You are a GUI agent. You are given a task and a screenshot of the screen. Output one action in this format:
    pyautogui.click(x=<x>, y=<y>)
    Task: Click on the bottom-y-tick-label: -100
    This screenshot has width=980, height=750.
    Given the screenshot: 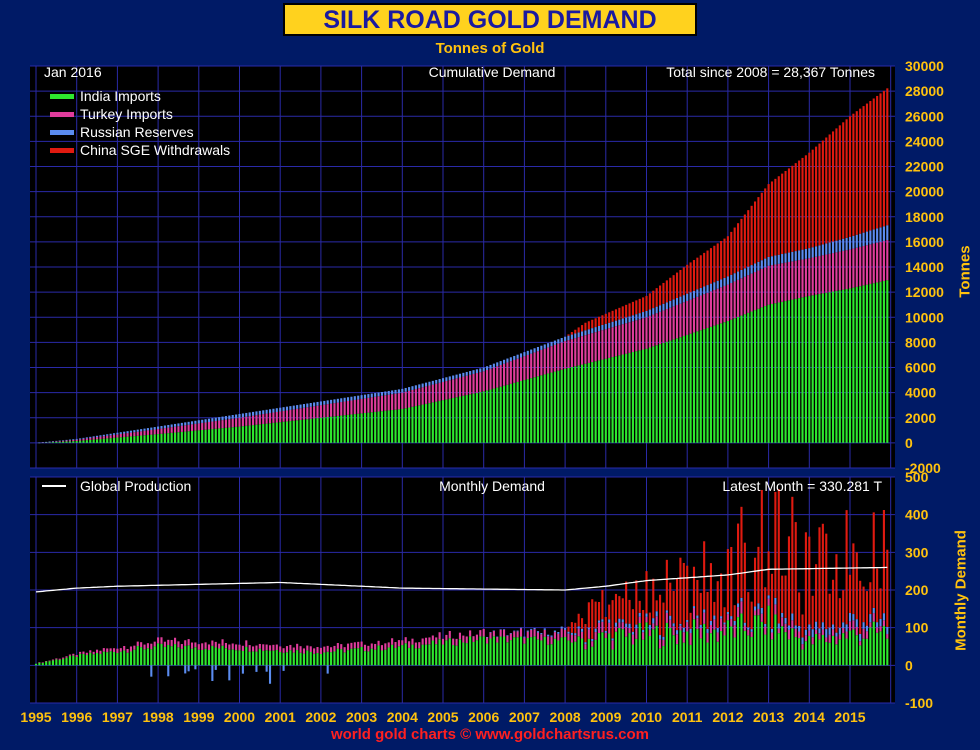 What is the action you would take?
    pyautogui.click(x=919, y=703)
    